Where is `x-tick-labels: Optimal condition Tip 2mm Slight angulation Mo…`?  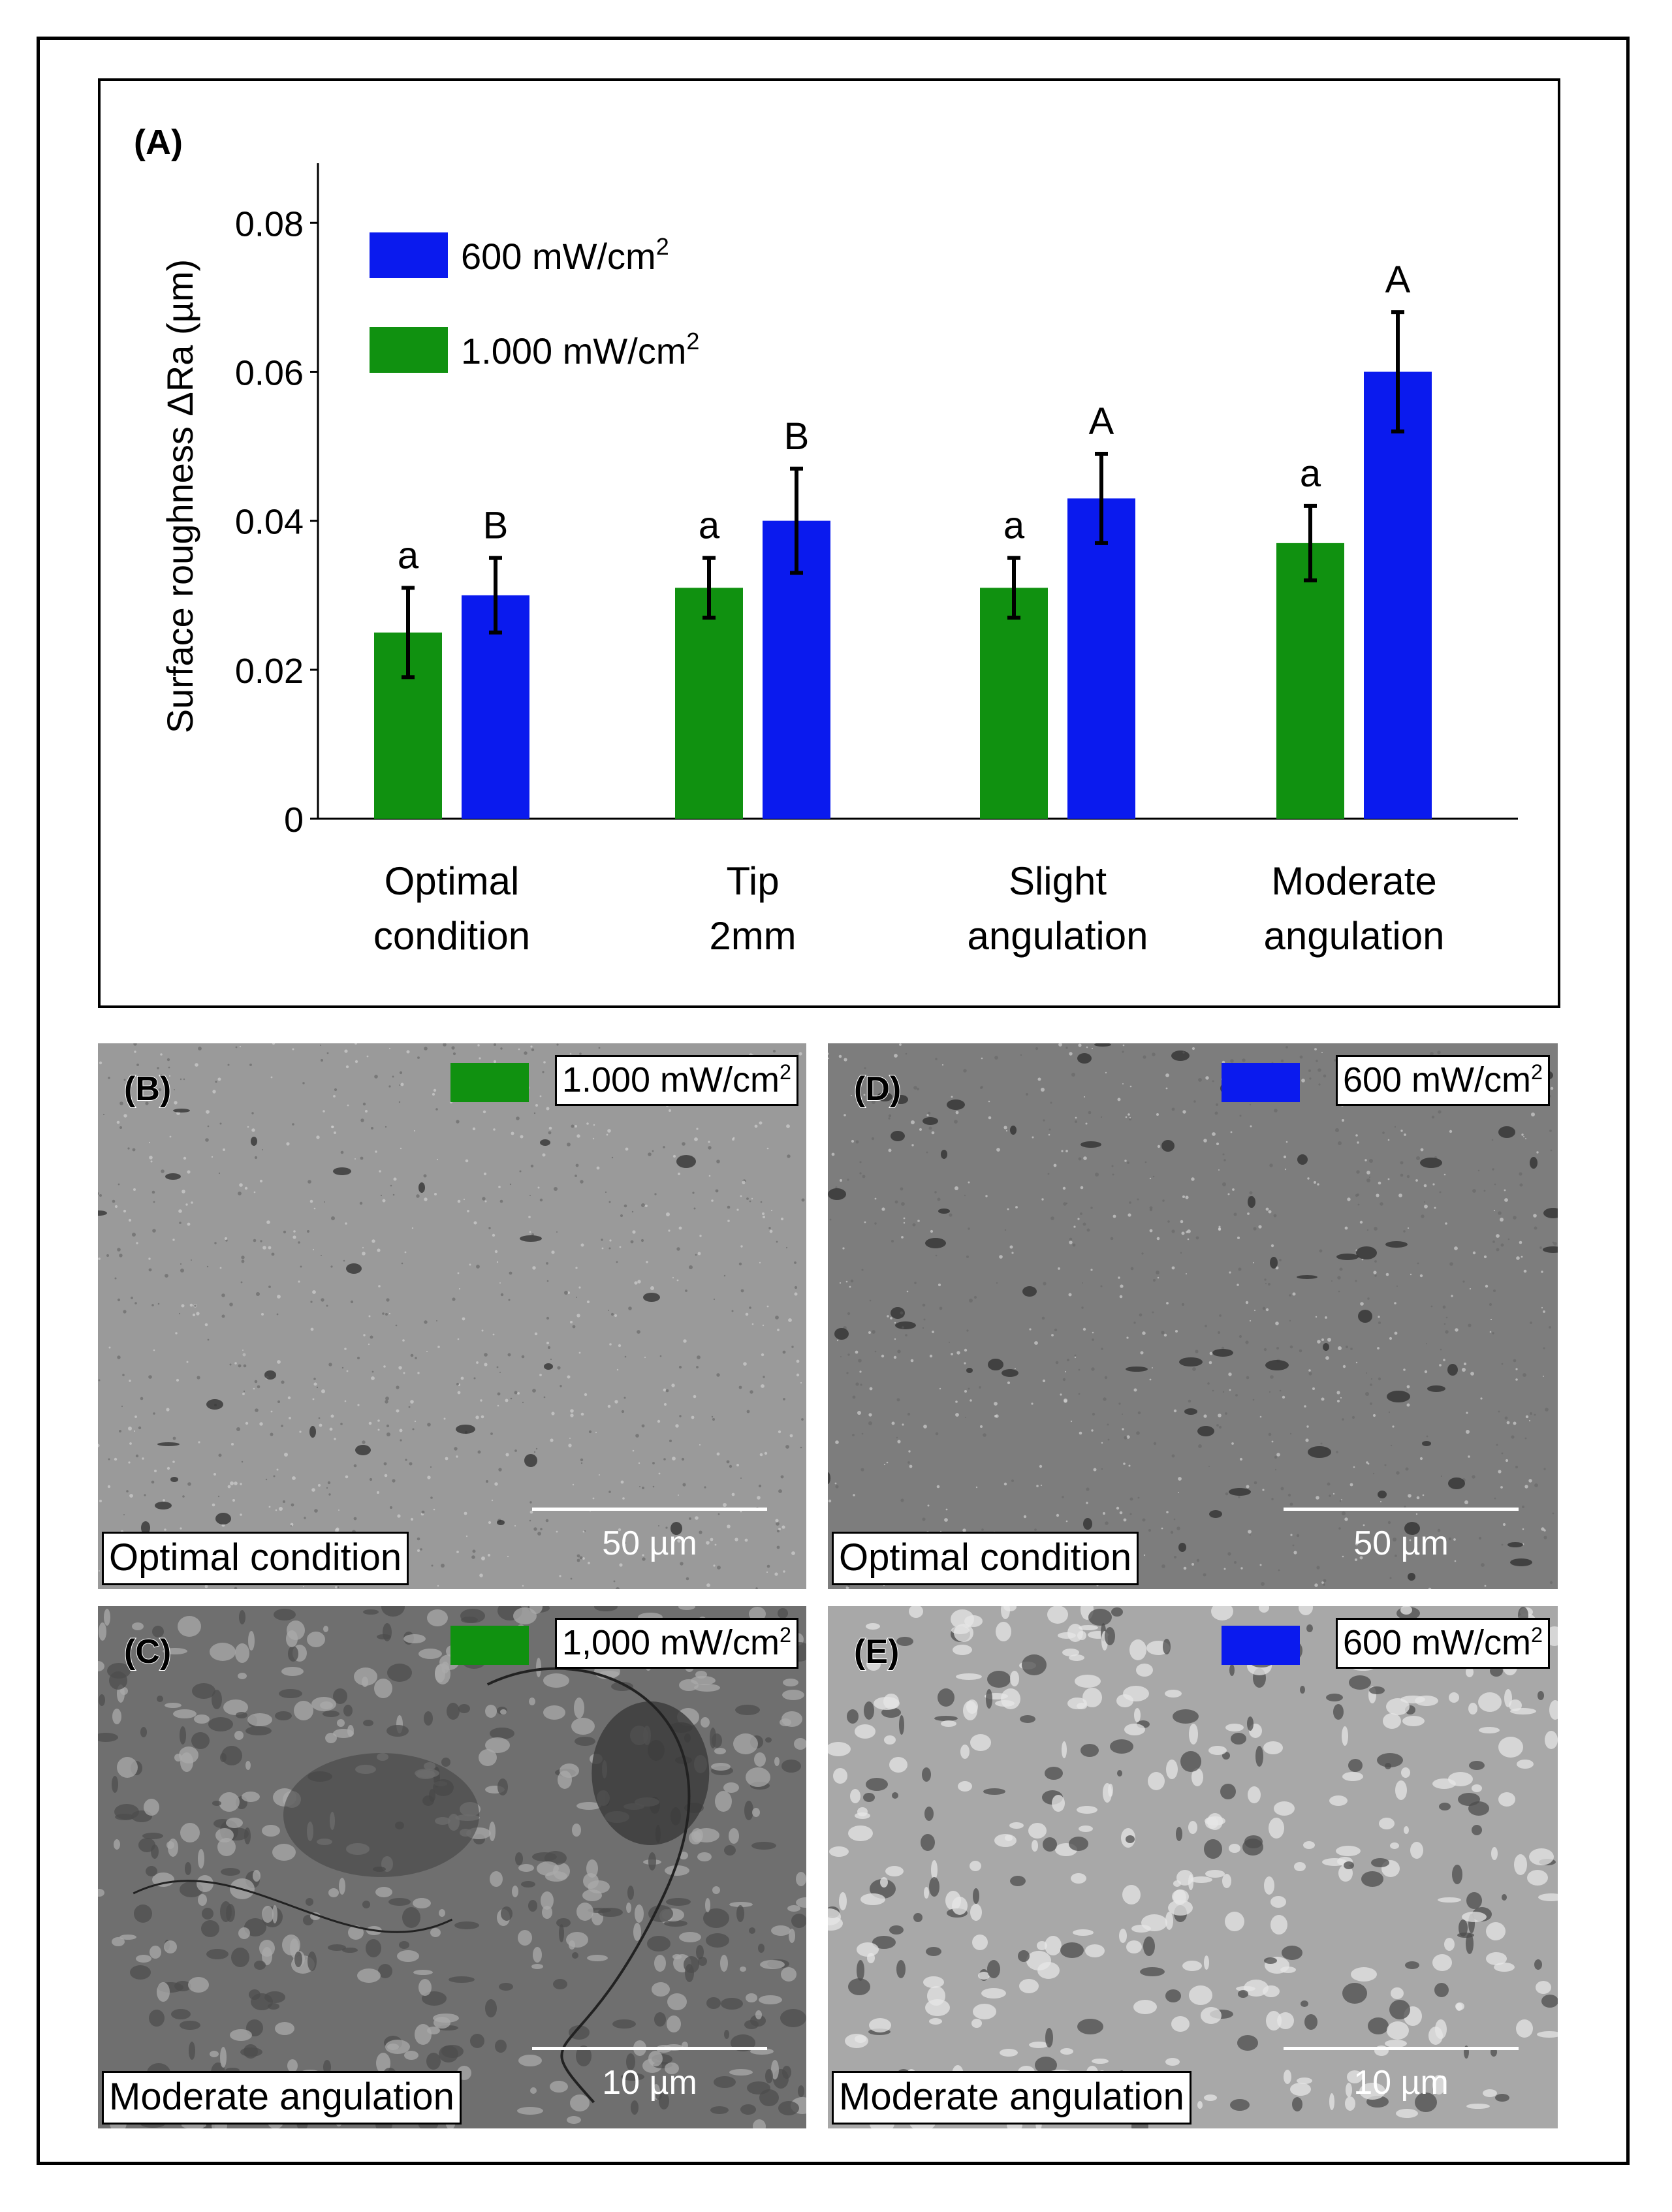
x-tick-labels: Optimal condition Tip 2mm Slight angulation Mo… is located at coordinates (909, 909).